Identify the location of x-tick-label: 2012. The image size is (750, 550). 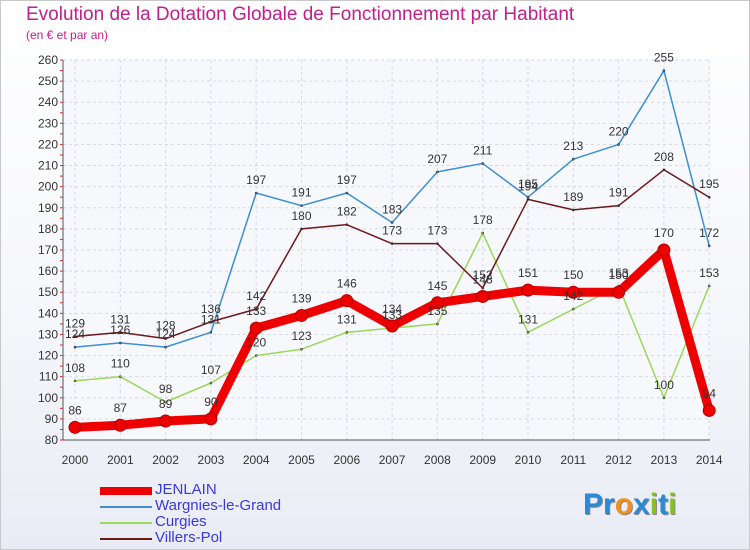
(618, 460).